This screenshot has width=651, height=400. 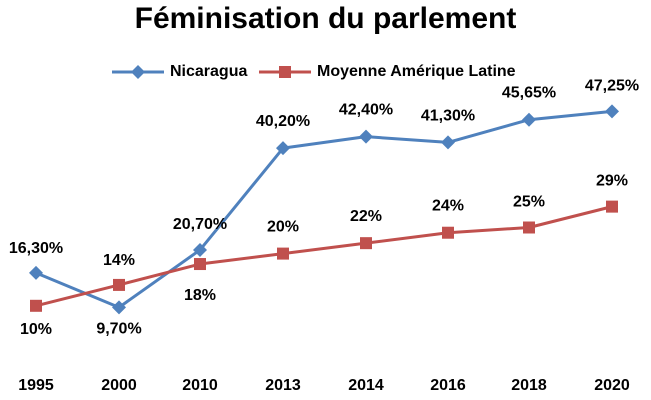 I want to click on data-label-nicaragua: 47,25%, so click(x=612, y=85).